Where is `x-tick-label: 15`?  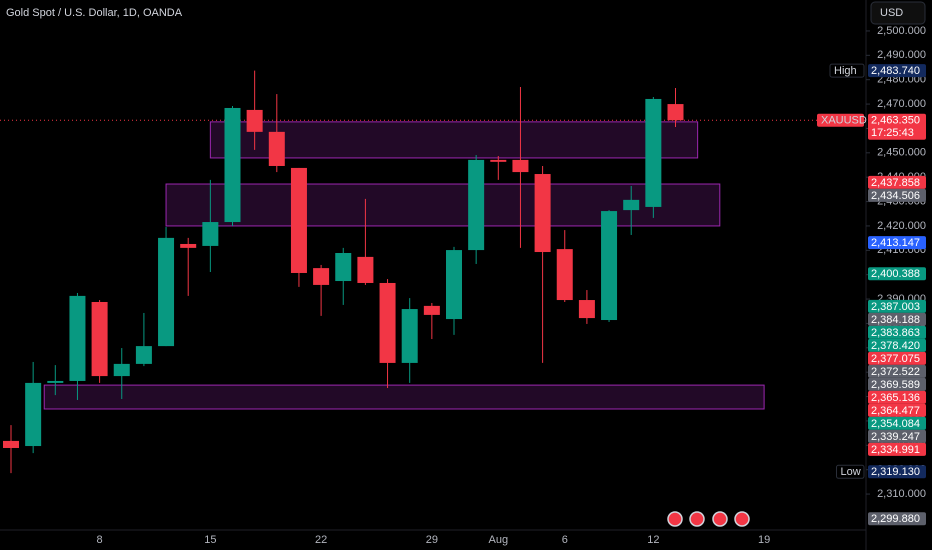
x-tick-label: 15 is located at coordinates (210, 540).